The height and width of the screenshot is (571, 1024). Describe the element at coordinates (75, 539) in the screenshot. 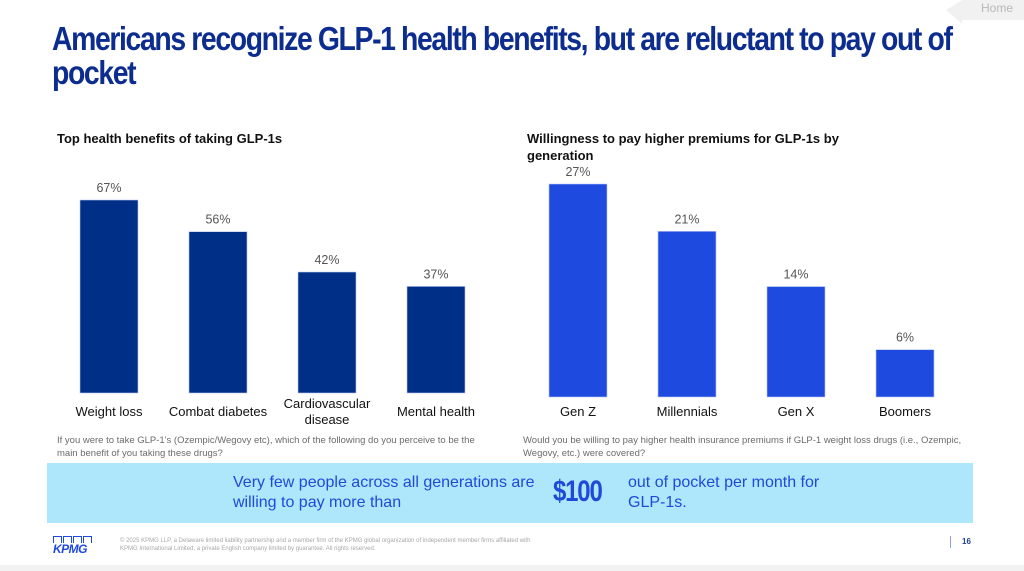

I see `kpmg-logo-boxes` at that location.